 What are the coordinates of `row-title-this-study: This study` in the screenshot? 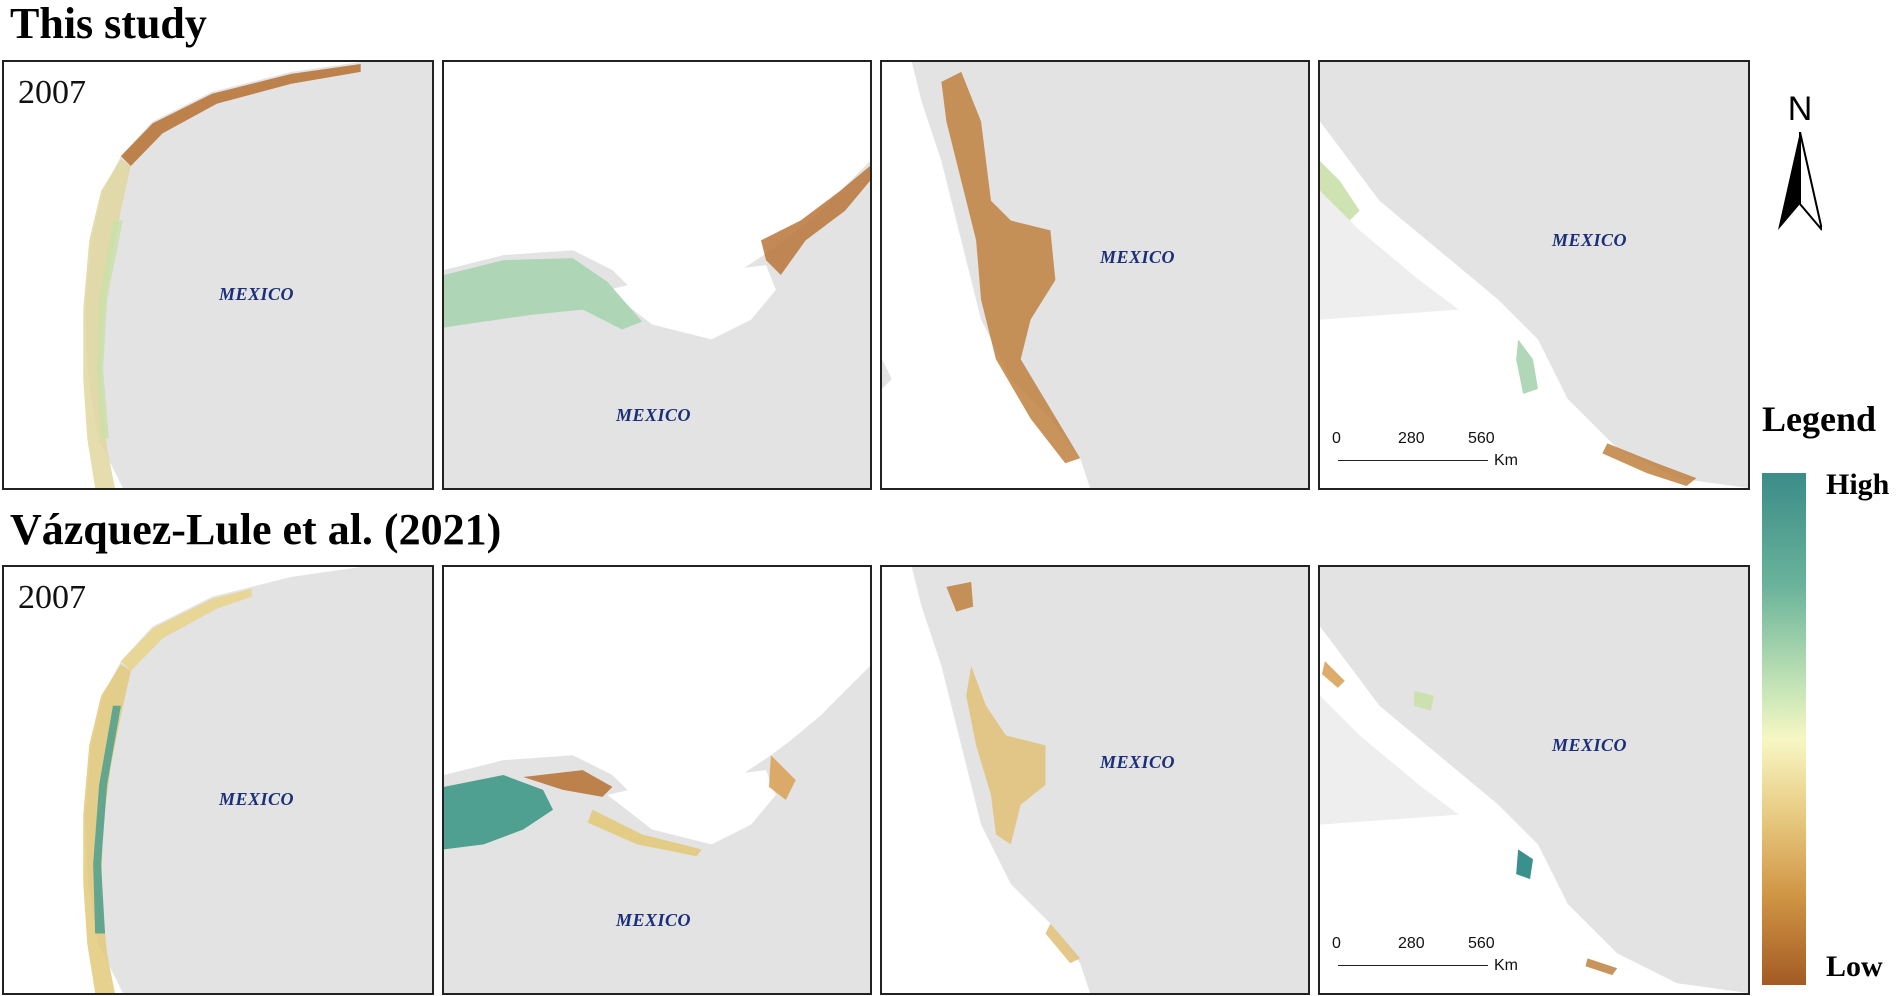 It's located at (108, 24).